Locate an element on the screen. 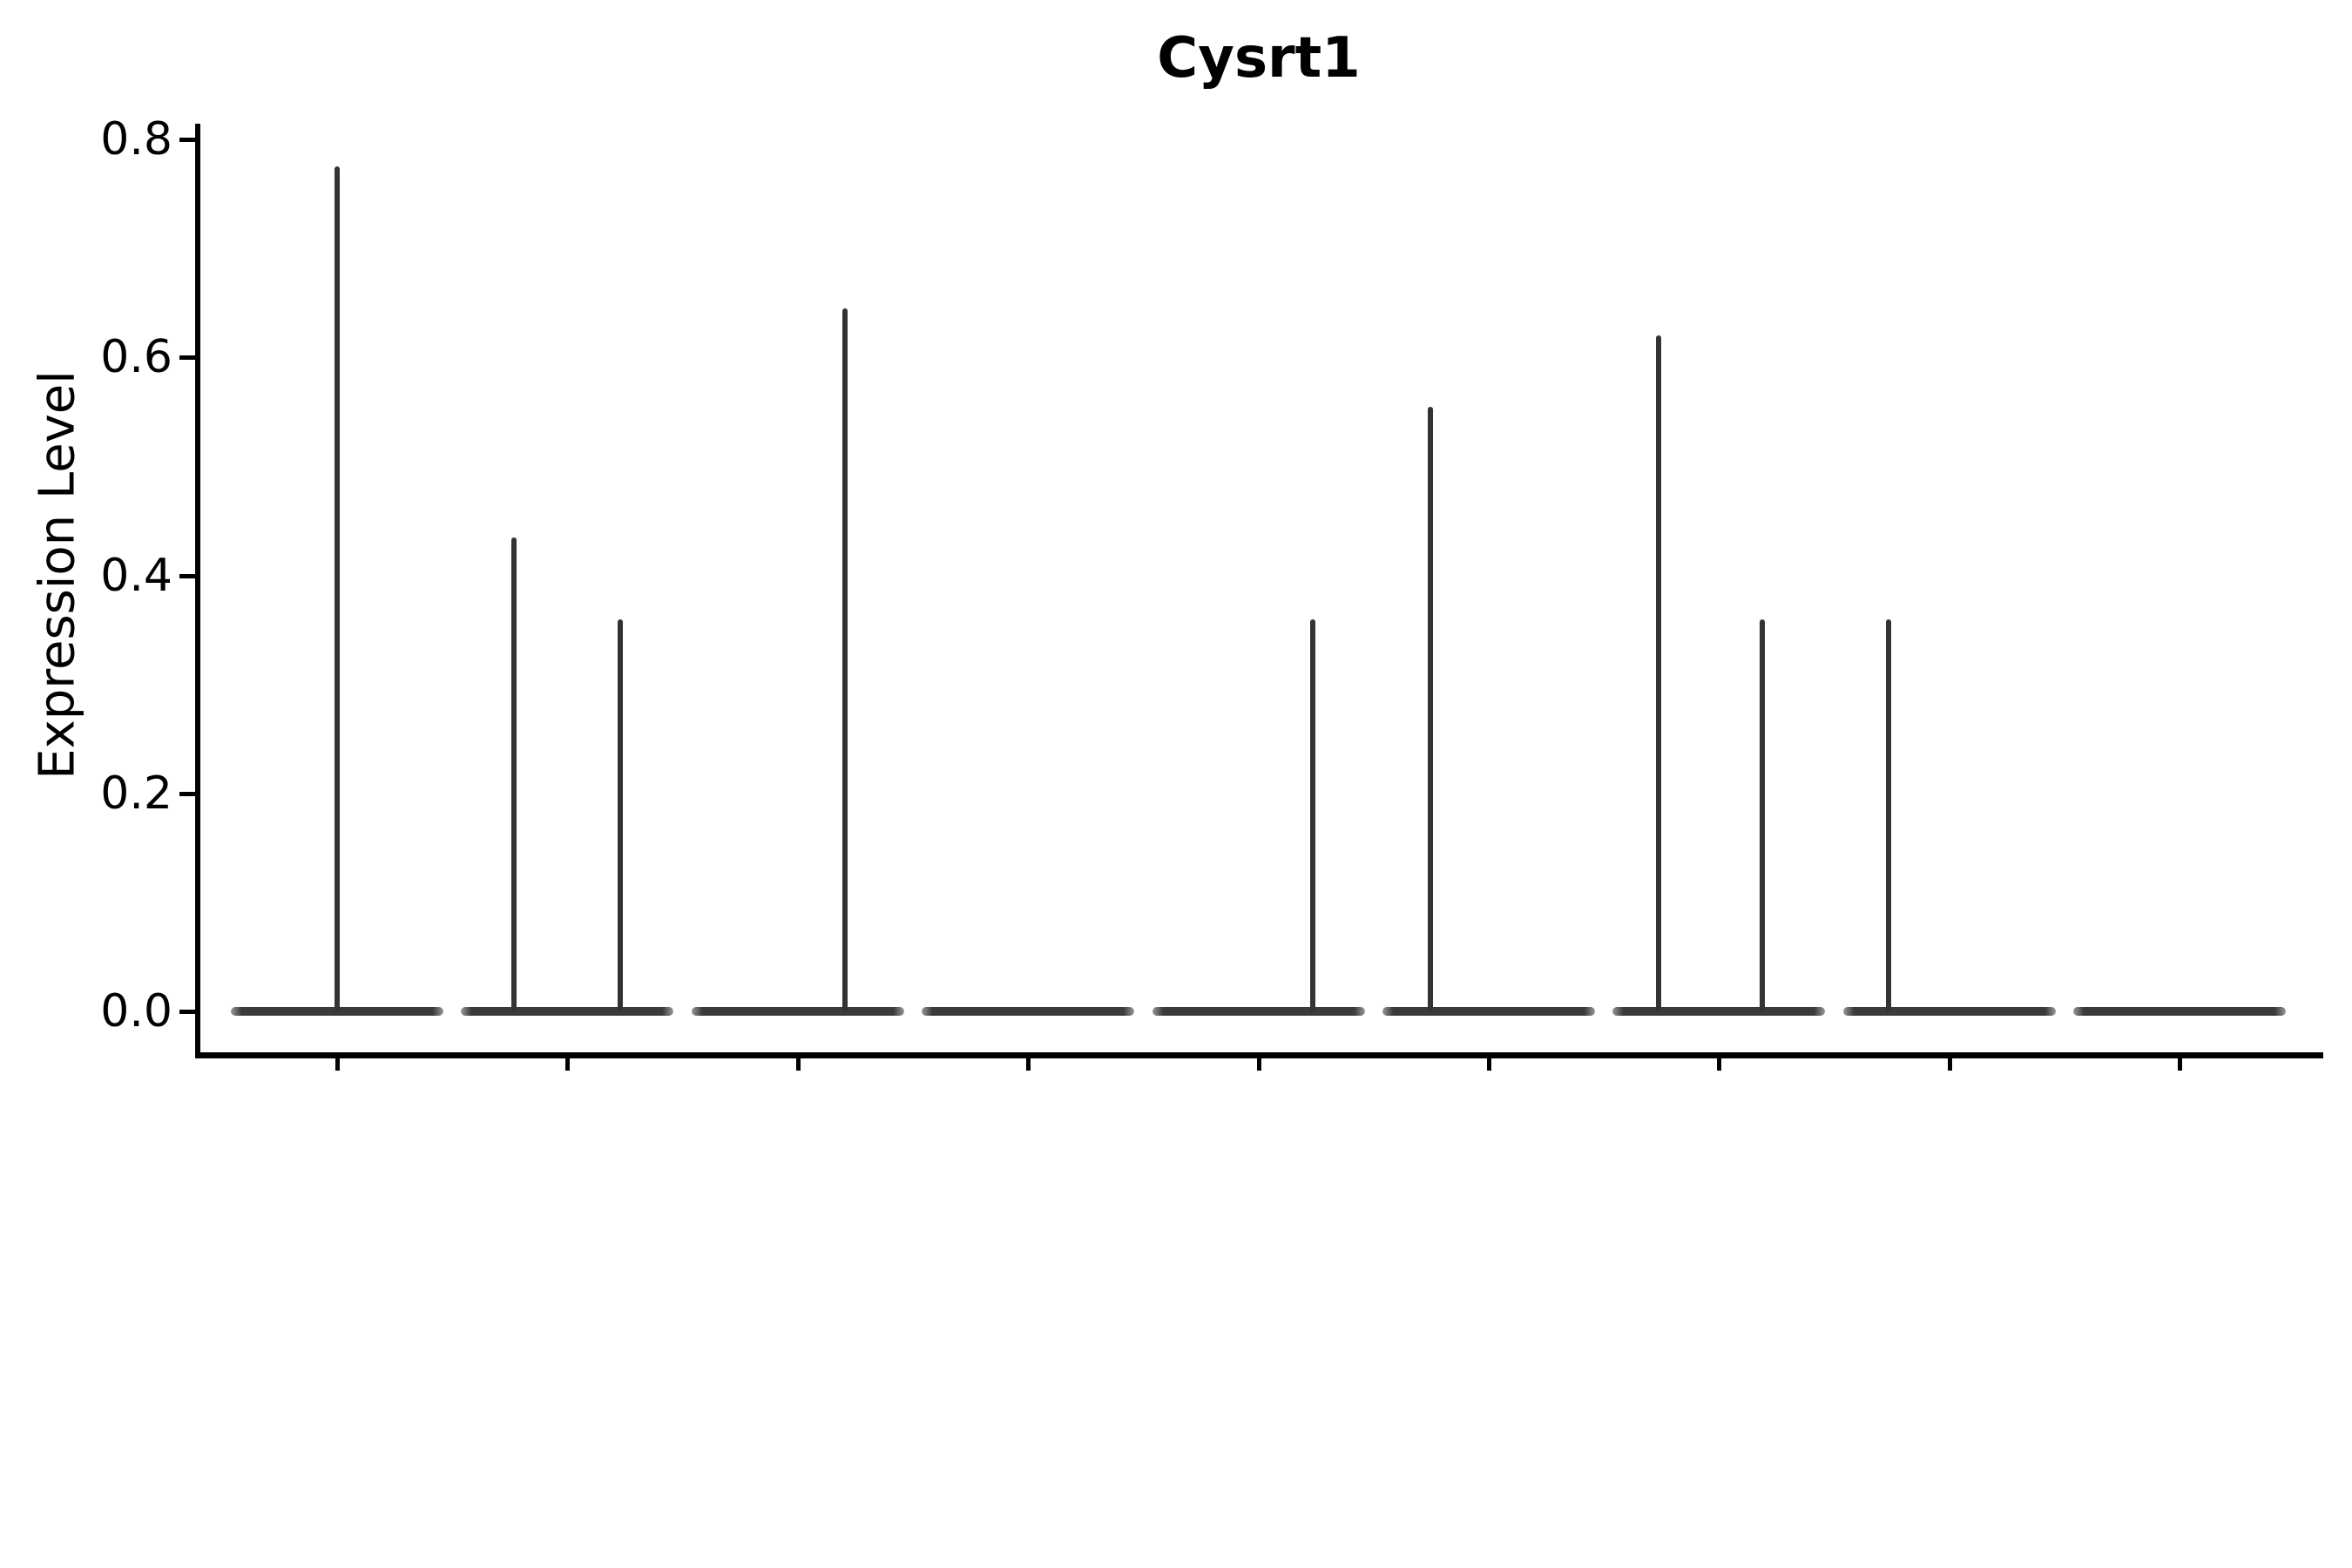 Image resolution: width=2352 pixels, height=1568 pixels. y-tick-label: 0.2 is located at coordinates (136, 793).